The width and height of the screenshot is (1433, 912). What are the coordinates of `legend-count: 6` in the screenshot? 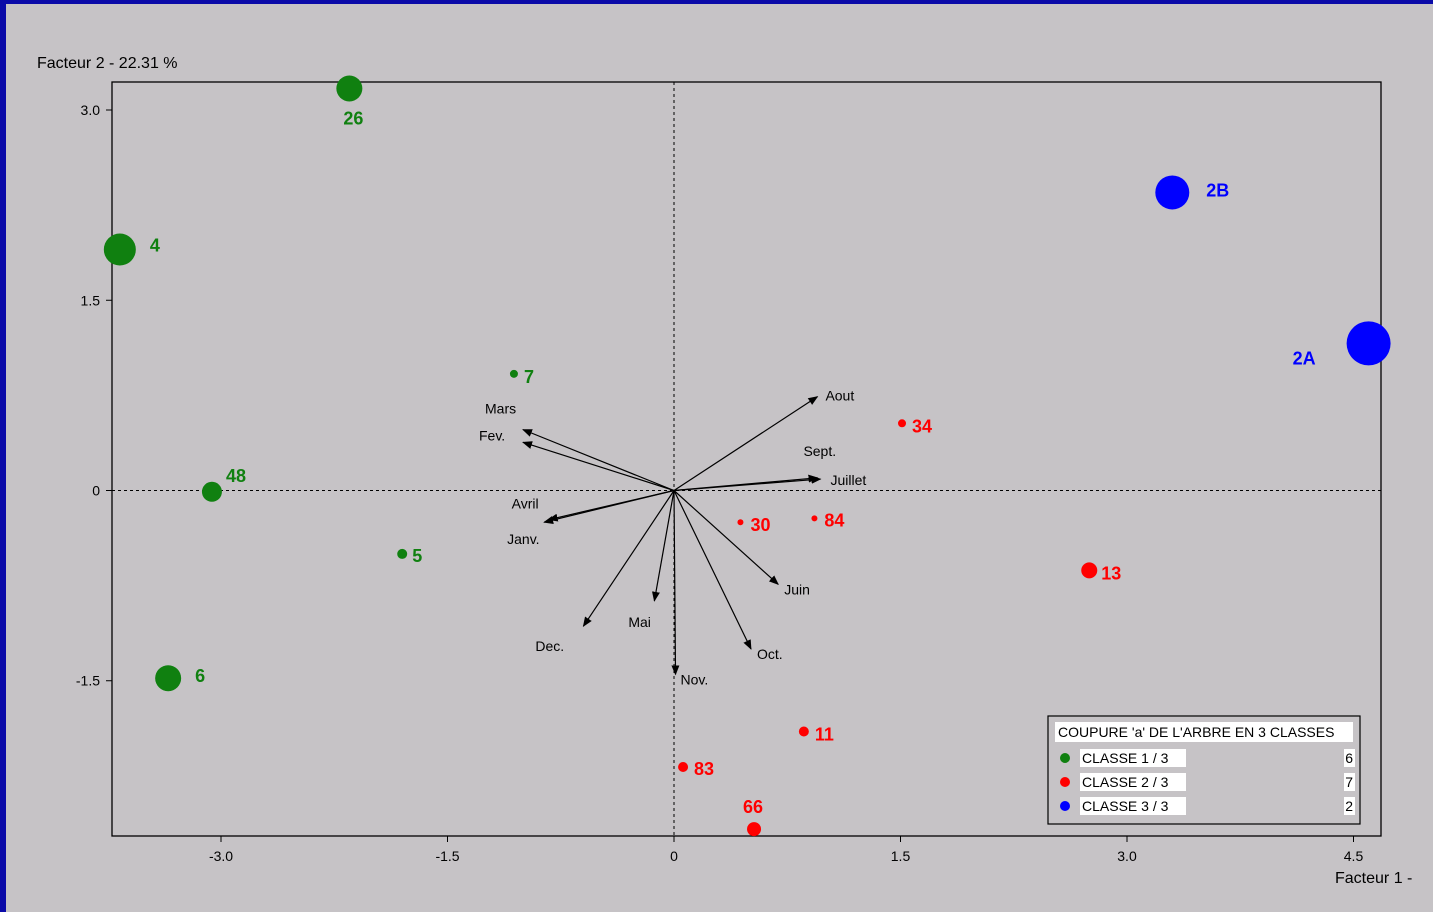 It's located at (1349, 758).